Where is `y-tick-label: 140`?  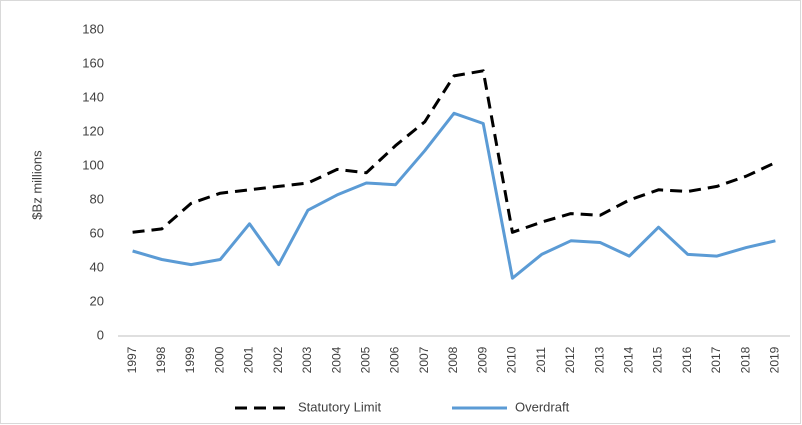 y-tick-label: 140 is located at coordinates (93, 96).